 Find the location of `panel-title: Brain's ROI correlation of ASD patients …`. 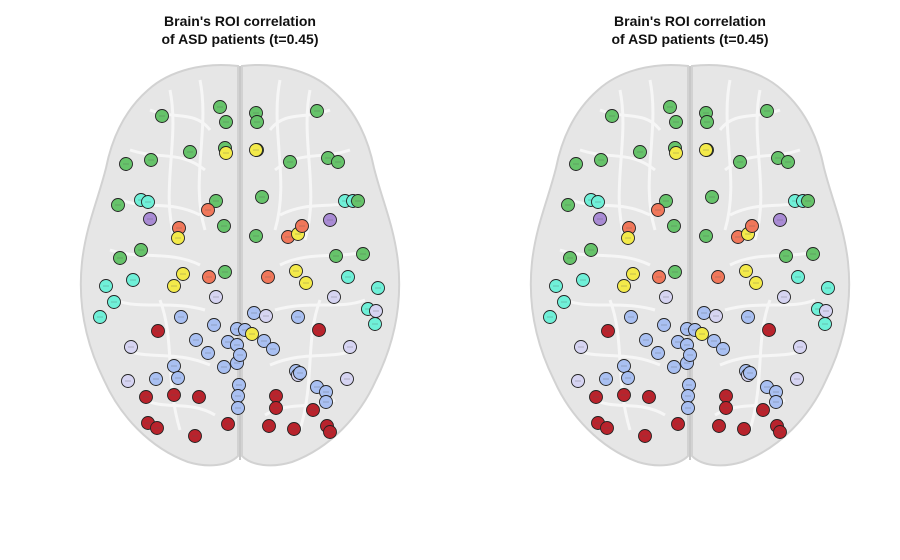

panel-title: Brain's ROI correlation of ASD patients … is located at coordinates (240, 30).